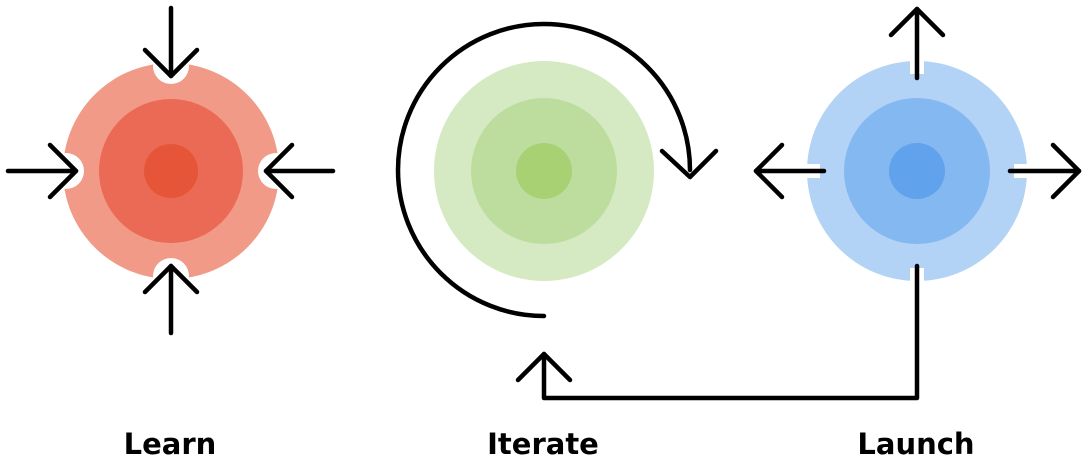 The image size is (1088, 464). I want to click on learn-label: Learn, so click(170, 444).